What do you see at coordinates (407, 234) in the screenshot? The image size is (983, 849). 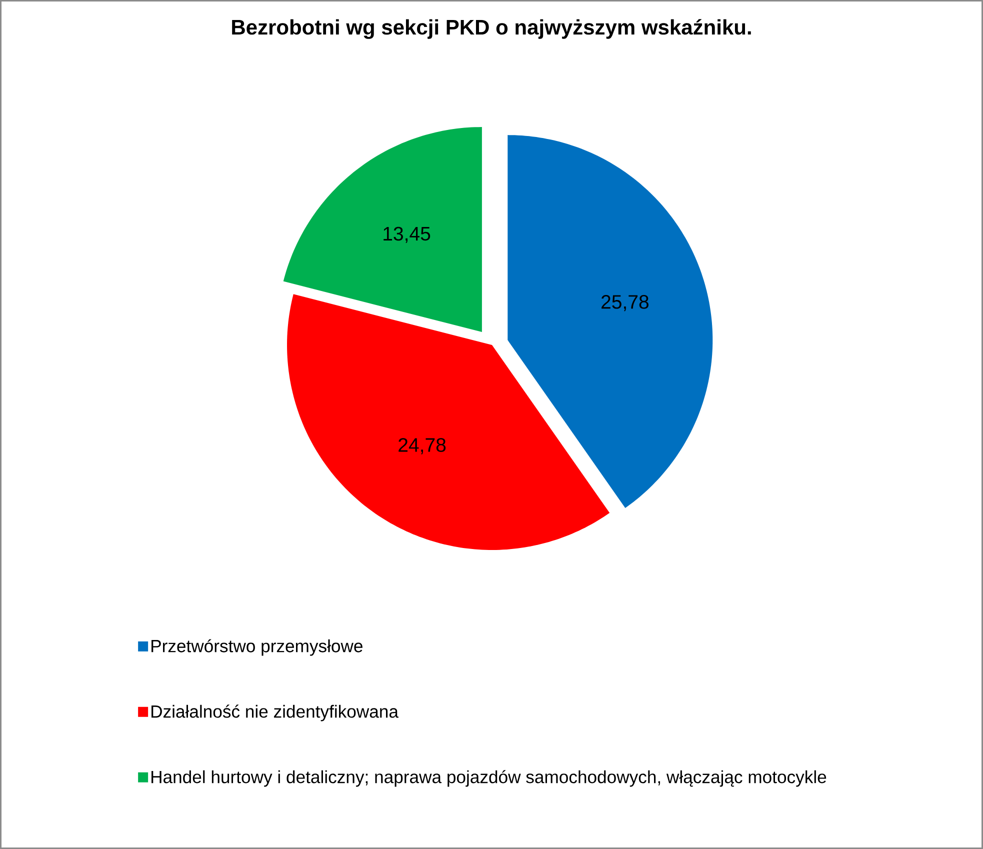 I see `data-label: 13,45` at bounding box center [407, 234].